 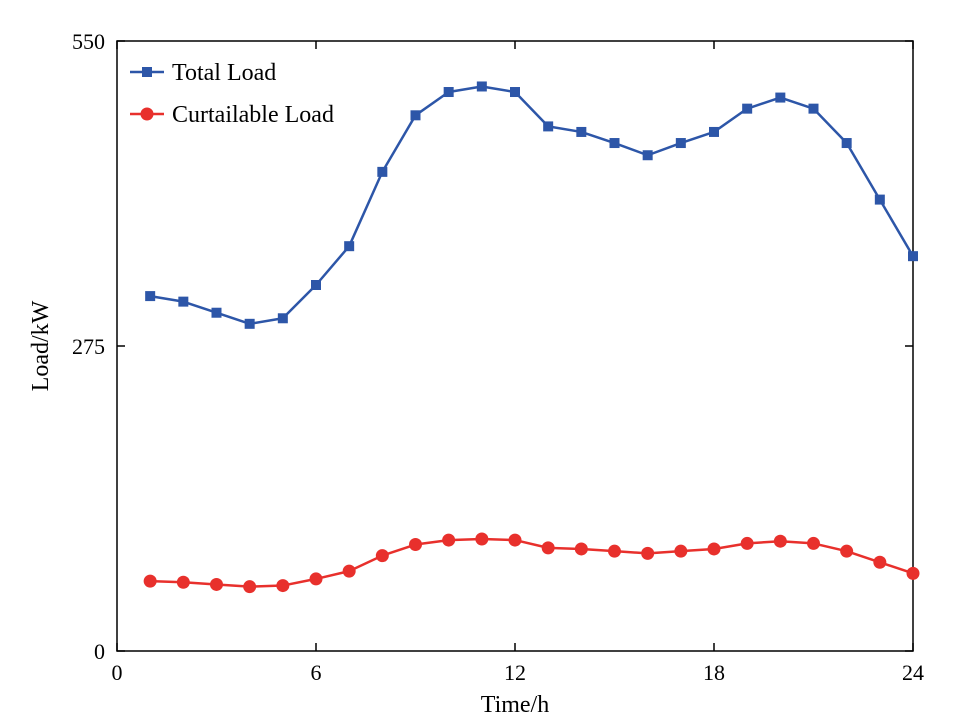 What do you see at coordinates (232, 94) in the screenshot?
I see `legend: Total Load Curtailable Load` at bounding box center [232, 94].